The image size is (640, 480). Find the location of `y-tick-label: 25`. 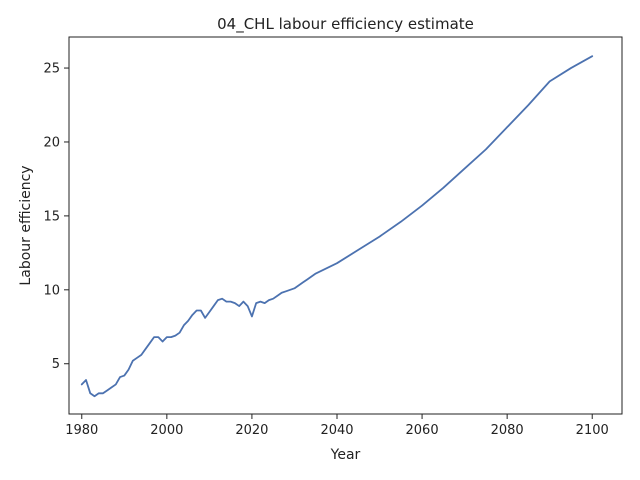

y-tick-label: 25 is located at coordinates (51, 69).